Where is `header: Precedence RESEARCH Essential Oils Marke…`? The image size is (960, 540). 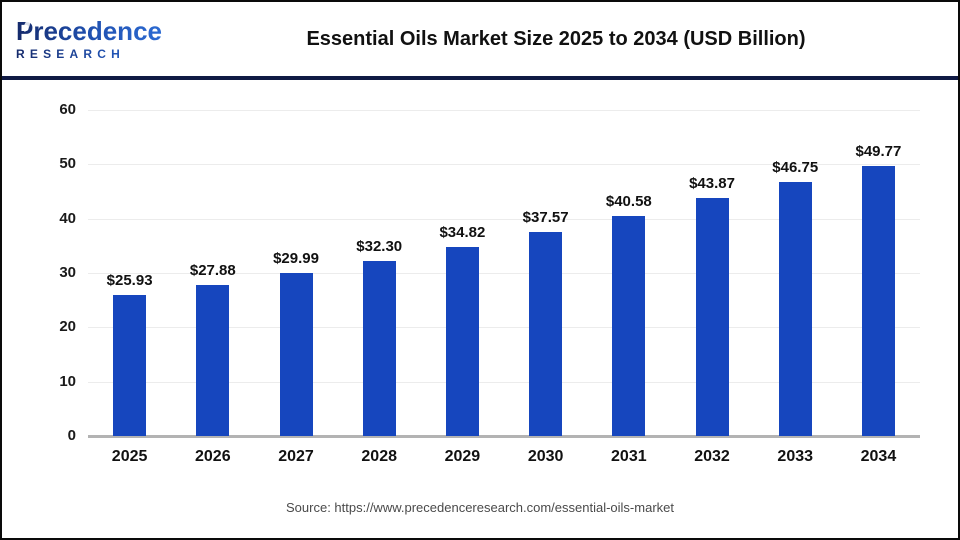
header: Precedence RESEARCH Essential Oils Marke… is located at coordinates (480, 41).